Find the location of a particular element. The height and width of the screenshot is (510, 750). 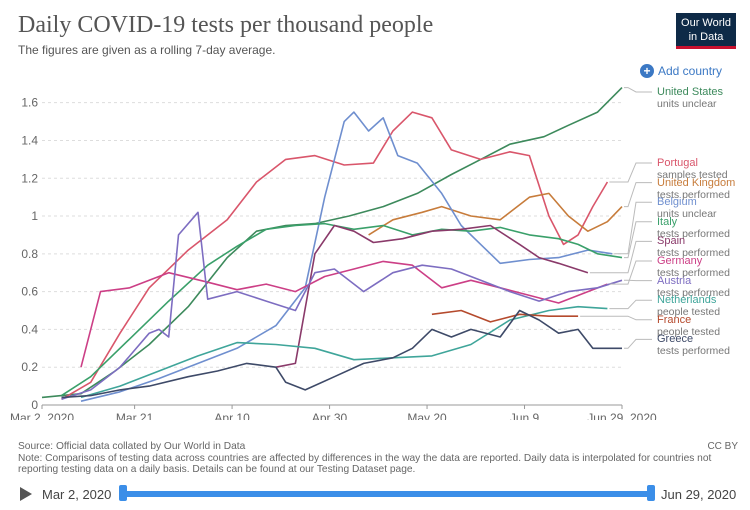

legend-series-name: Netherlands is located at coordinates (687, 300).